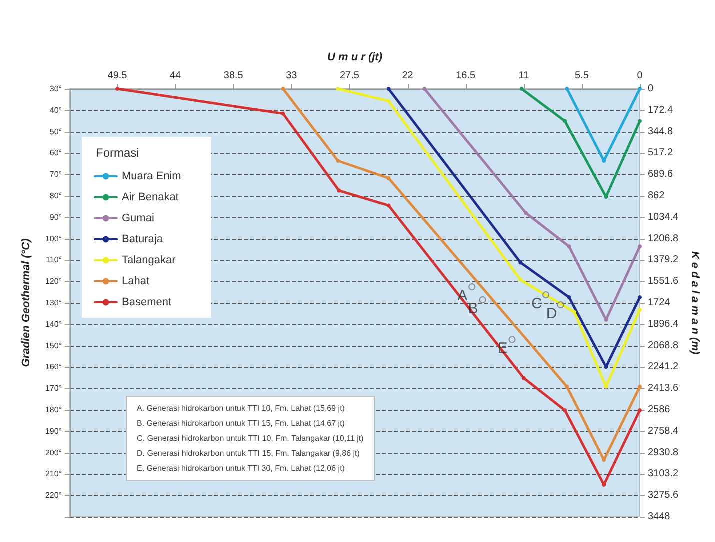  I want to click on legend-label: Lahat, so click(136, 282).